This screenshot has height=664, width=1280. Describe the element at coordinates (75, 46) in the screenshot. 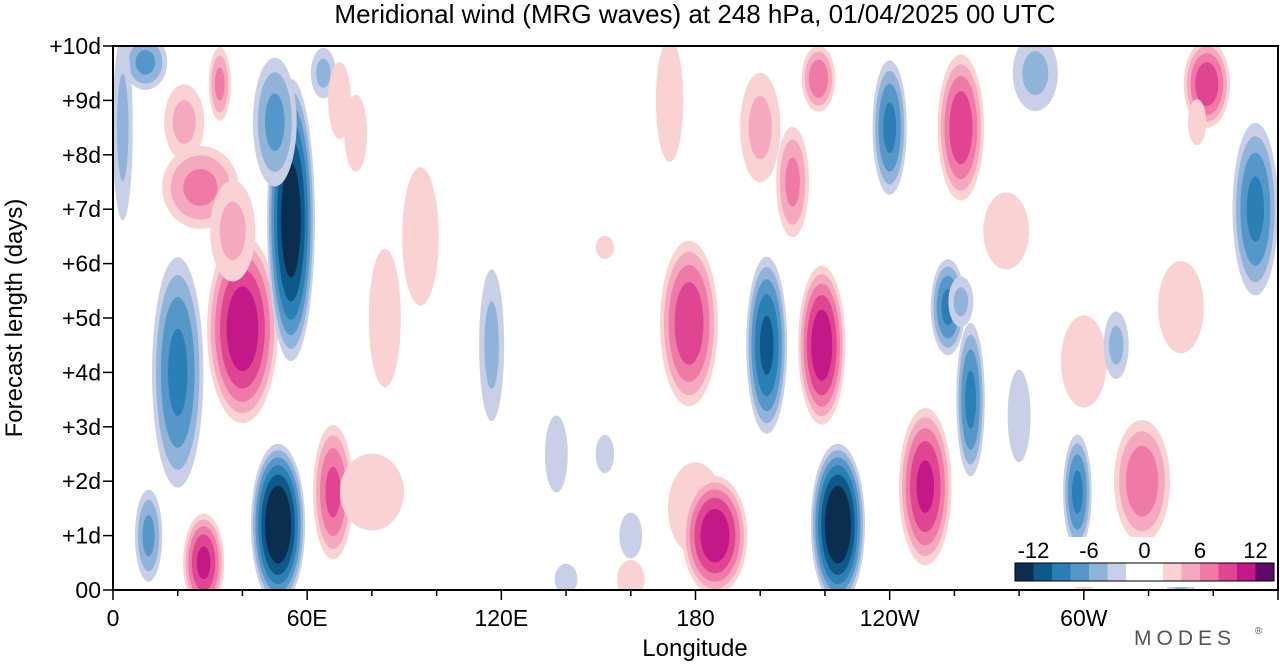

I see `y-tick-label: +10d` at that location.